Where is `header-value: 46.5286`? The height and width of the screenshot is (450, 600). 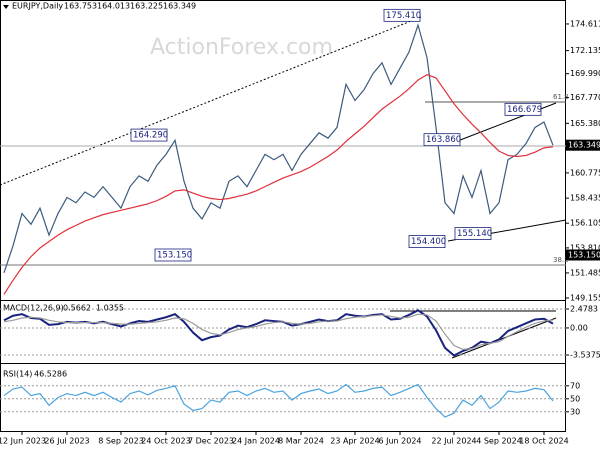
header-value: 46.5286 is located at coordinates (50, 374).